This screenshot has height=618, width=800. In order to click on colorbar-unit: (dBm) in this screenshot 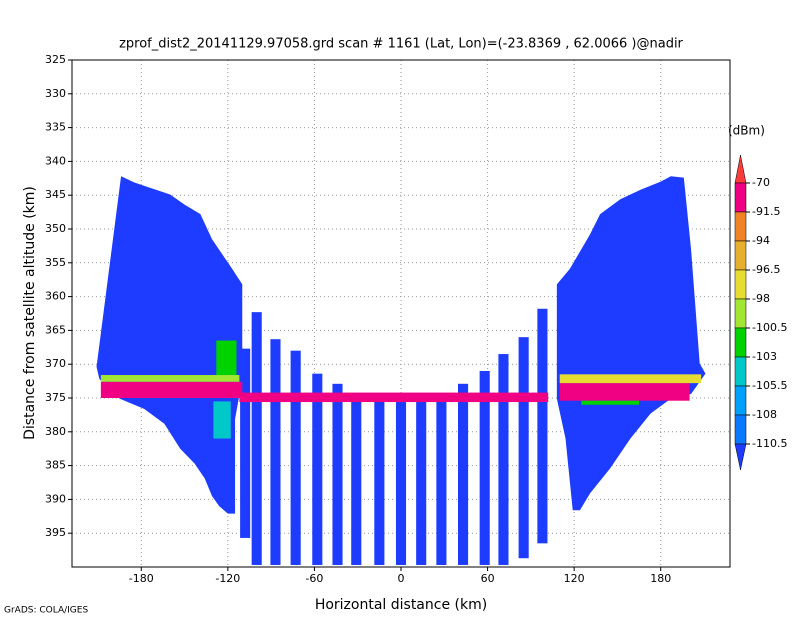, I will do `click(746, 131)`.